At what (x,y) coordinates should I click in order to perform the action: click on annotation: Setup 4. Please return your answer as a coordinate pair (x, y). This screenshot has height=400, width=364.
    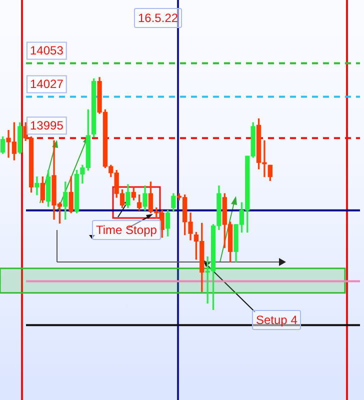
    Looking at the image, I should click on (277, 320).